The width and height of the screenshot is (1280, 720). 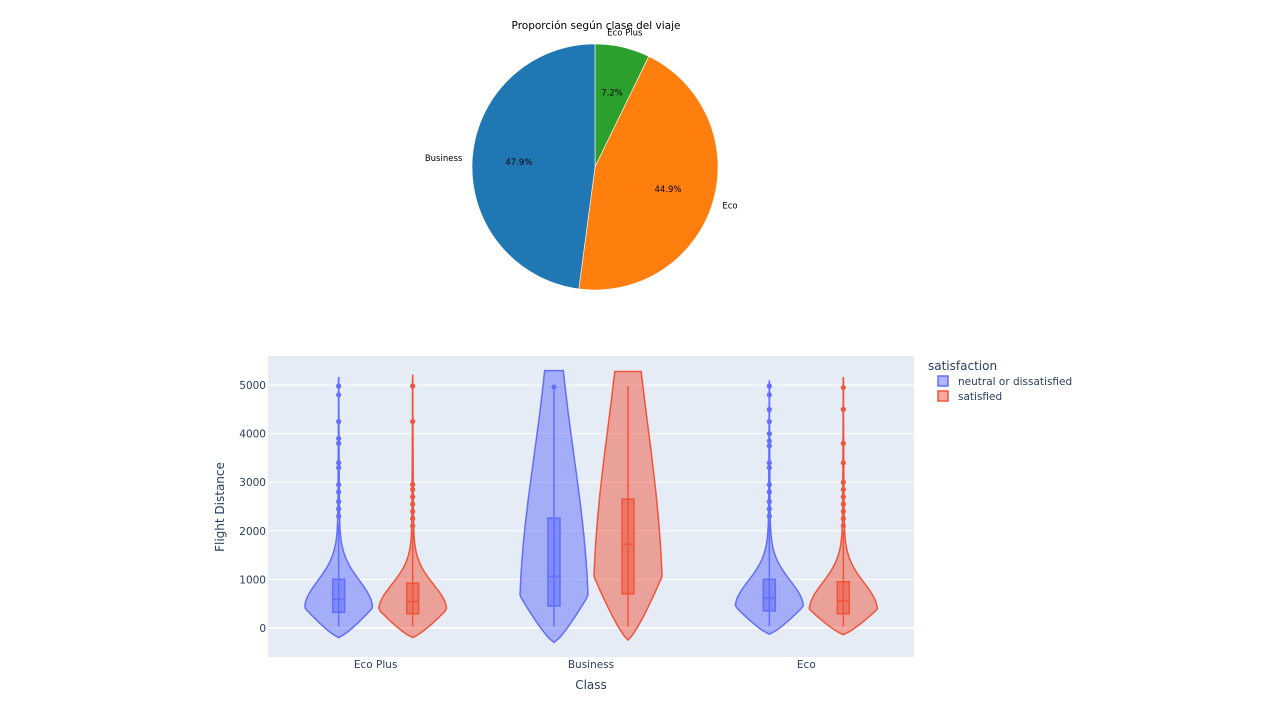 What do you see at coordinates (220, 507) in the screenshot?
I see `y-axis-label: Flight Distance` at bounding box center [220, 507].